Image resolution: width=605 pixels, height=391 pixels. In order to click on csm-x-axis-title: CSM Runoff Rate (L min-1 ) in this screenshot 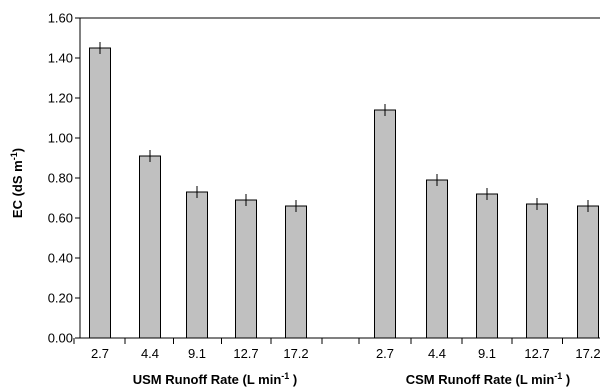, I will do `click(488, 379)`.